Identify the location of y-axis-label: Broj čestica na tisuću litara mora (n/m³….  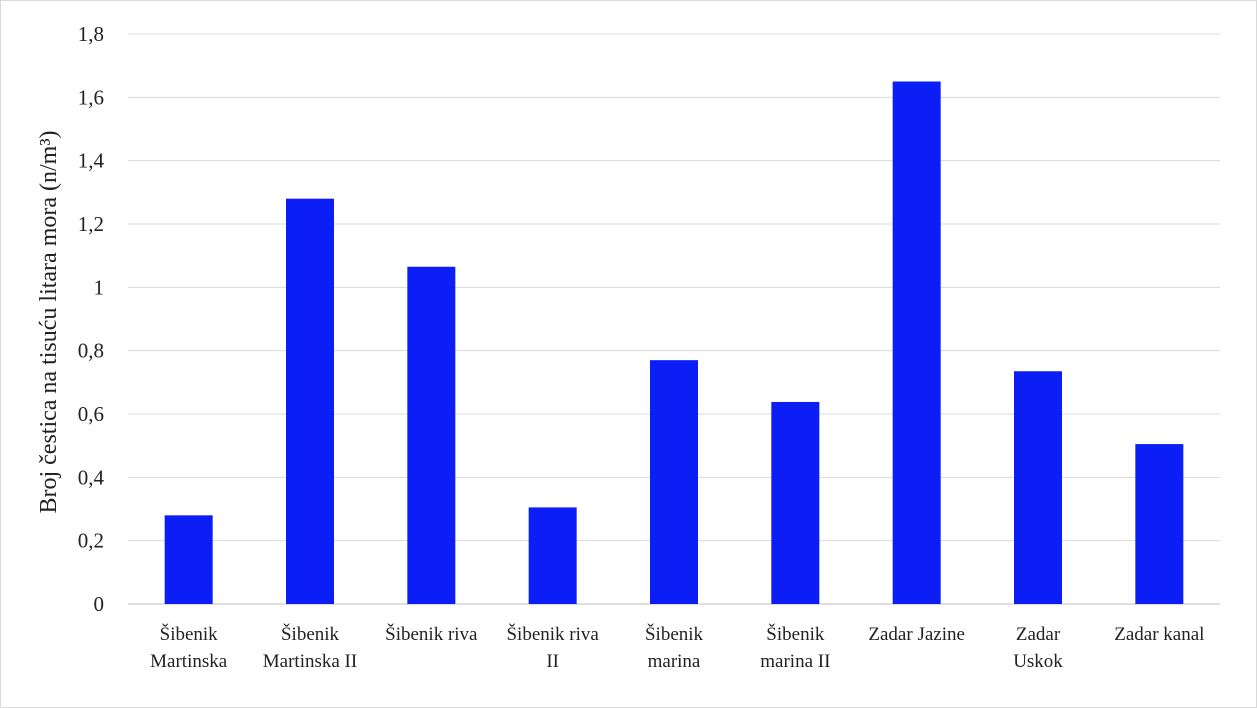
(49, 321).